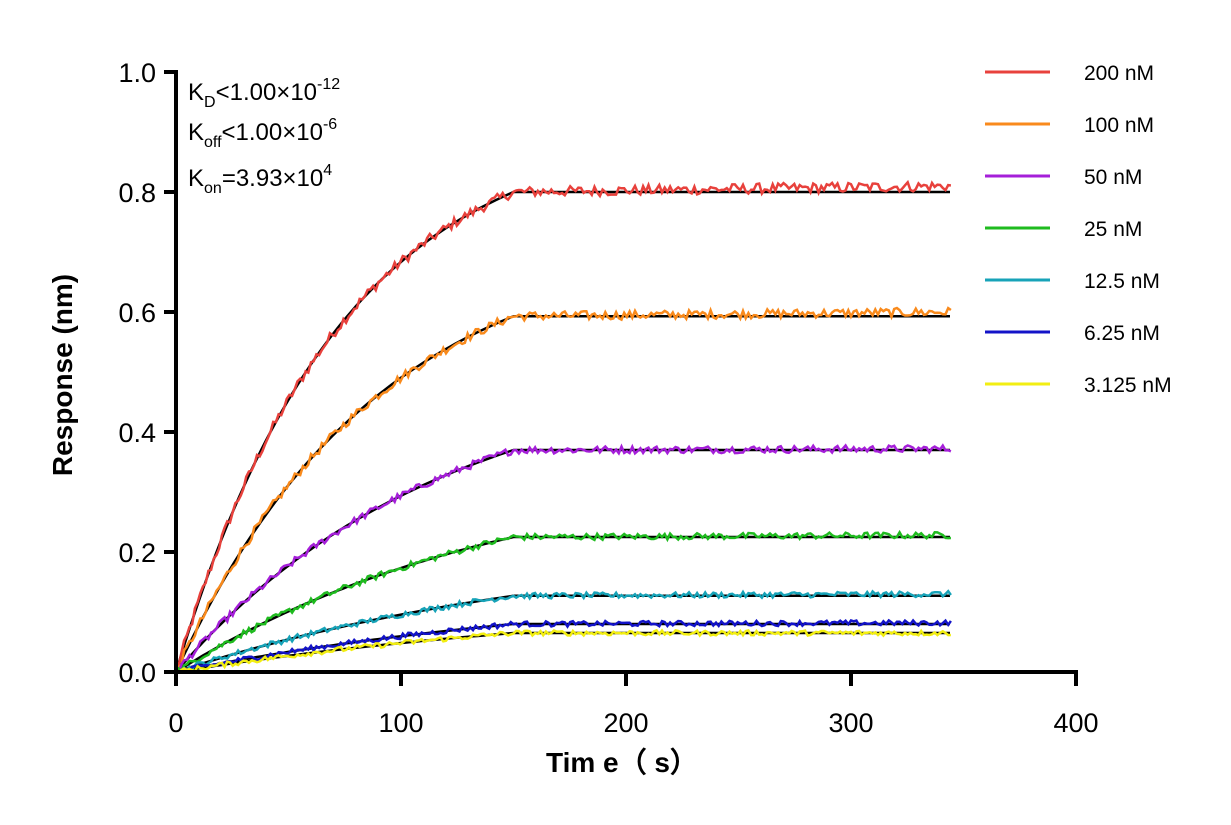  I want to click on y-tick-label: 0.4, so click(137, 433).